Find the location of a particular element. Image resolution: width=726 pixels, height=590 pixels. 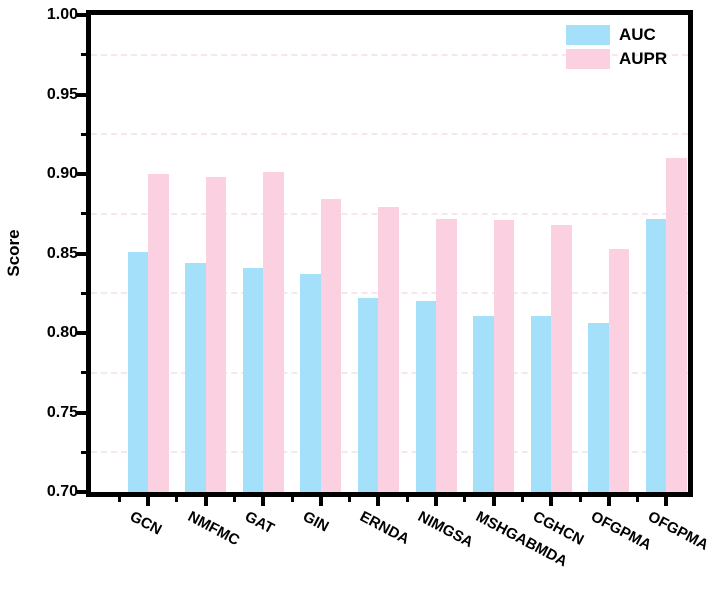

x-tick-label: NIMGSA is located at coordinates (445, 530).